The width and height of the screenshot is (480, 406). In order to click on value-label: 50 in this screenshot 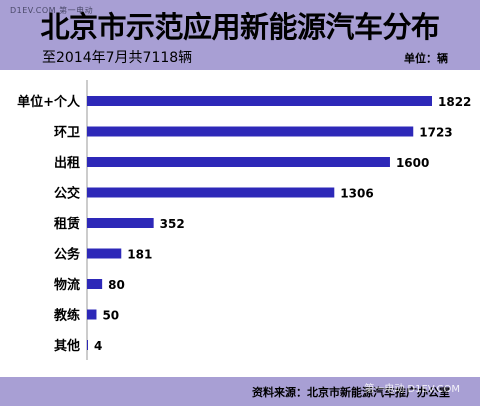, I will do `click(110, 316)`.